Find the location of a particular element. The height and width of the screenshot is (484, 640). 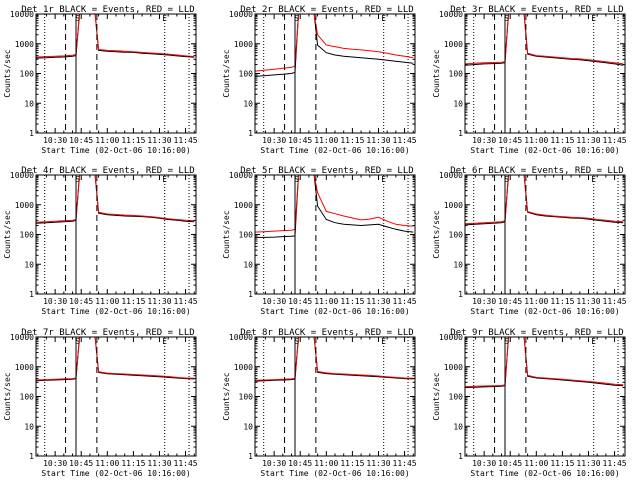

panel-title: Det 5r BLACK = Events, RED = LLD is located at coordinates (326, 171).